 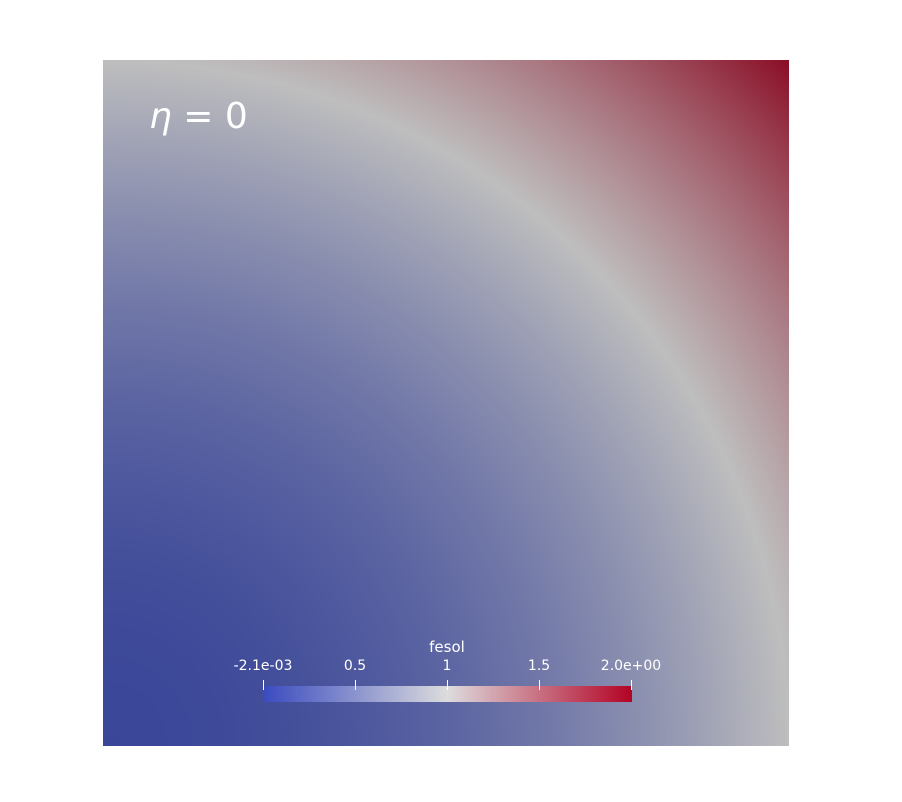 What do you see at coordinates (209, 116) in the screenshot?
I see `eta-value: = 0` at bounding box center [209, 116].